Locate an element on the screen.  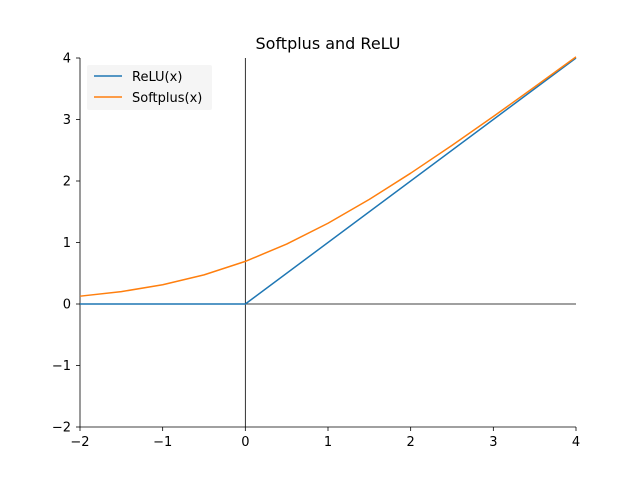
legend: ReLU(x) Softplus(x) is located at coordinates (149, 87).